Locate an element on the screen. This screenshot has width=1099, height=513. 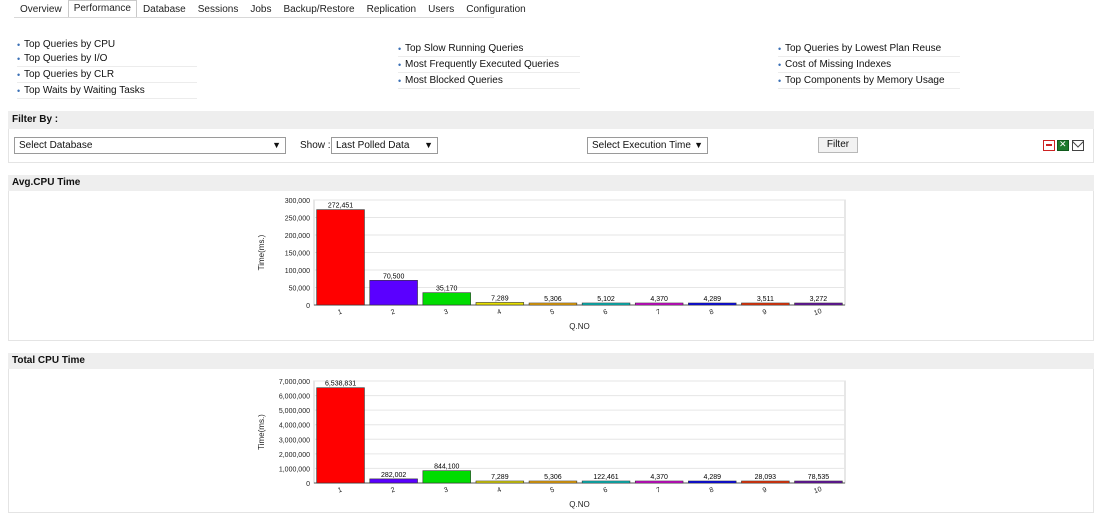
report-link: • Most Frequently Executed Queries is located at coordinates (489, 65).